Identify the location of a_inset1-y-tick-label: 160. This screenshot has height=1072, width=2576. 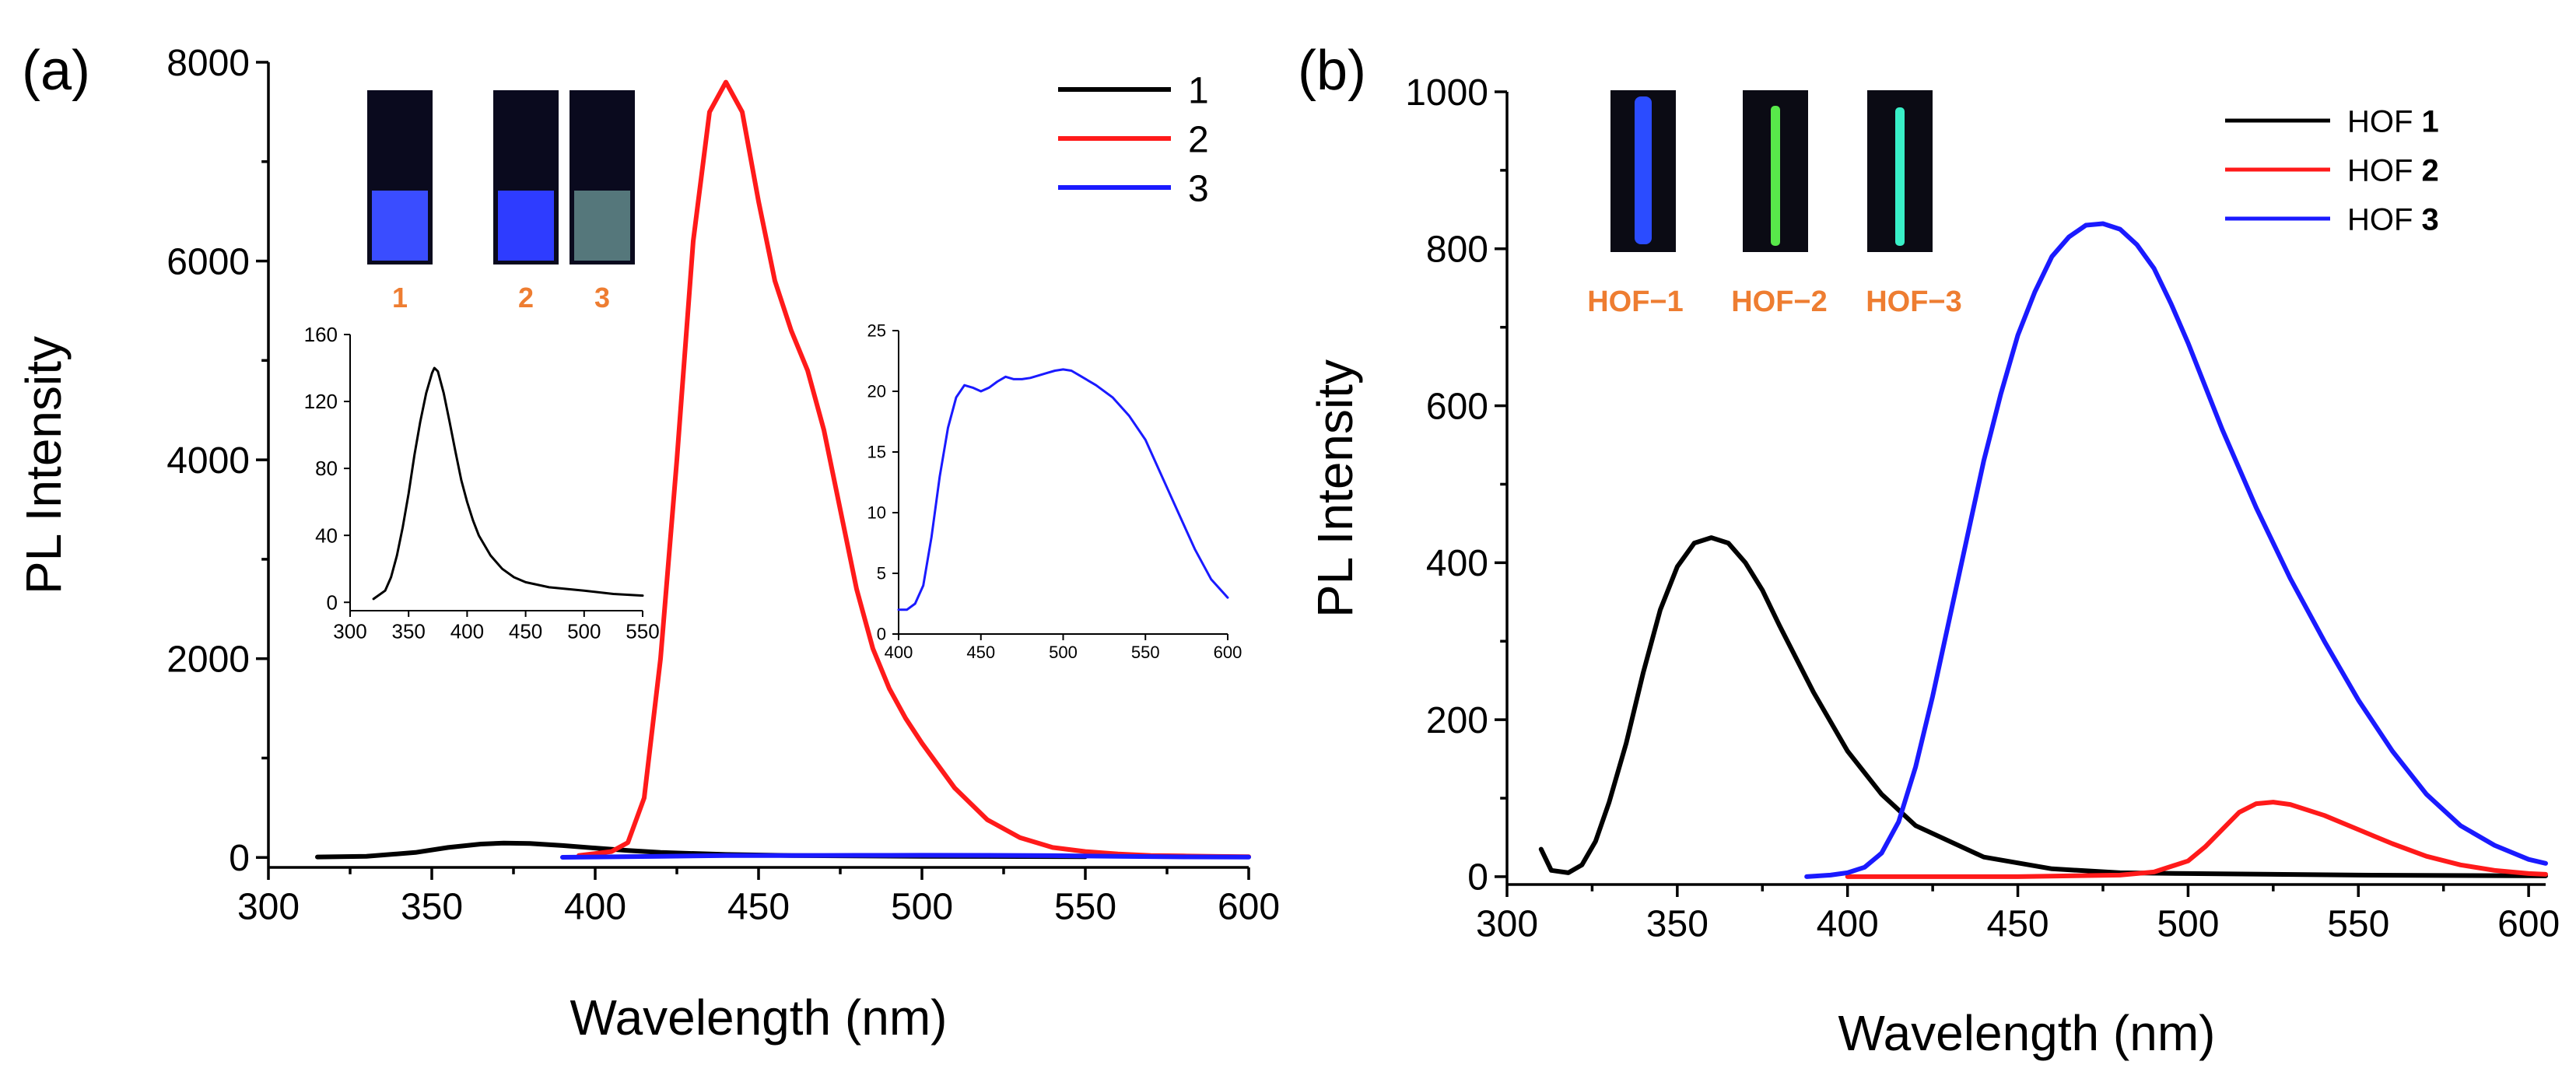
(321, 334).